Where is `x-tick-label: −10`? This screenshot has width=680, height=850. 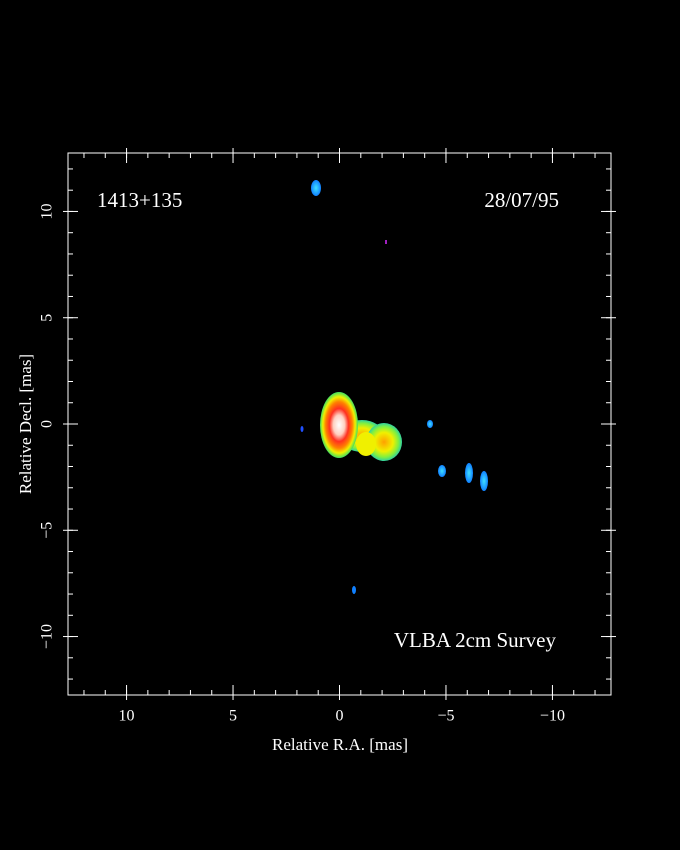 x-tick-label: −10 is located at coordinates (552, 716).